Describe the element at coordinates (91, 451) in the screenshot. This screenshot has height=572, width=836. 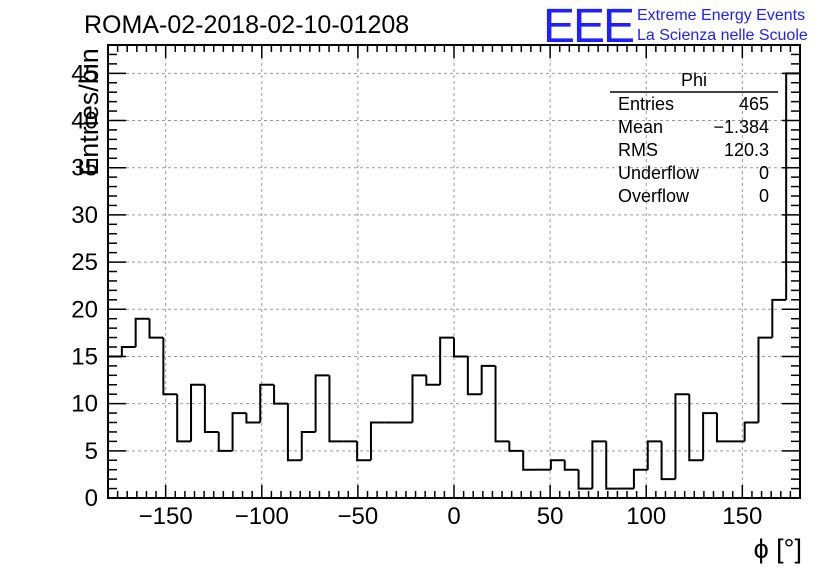
I see `y-tick-label: 5` at that location.